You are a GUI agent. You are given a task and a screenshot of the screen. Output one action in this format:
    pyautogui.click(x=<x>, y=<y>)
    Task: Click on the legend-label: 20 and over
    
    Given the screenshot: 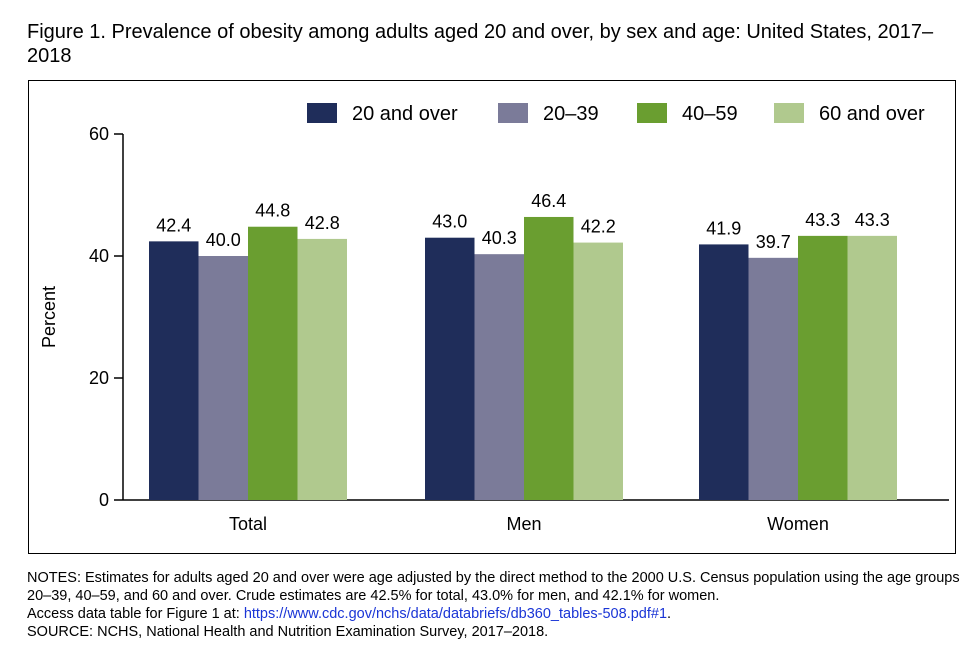 What is the action you would take?
    pyautogui.click(x=405, y=114)
    